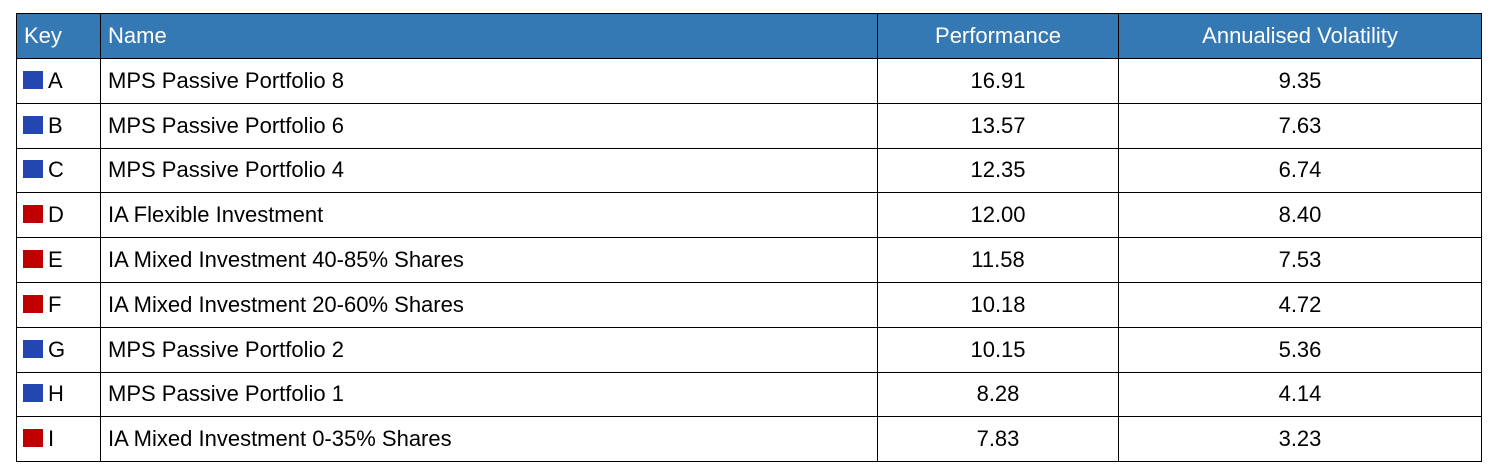 The image size is (1498, 475). Describe the element at coordinates (489, 394) in the screenshot. I see `name-cell: MPS Passive Portfolio 1` at that location.